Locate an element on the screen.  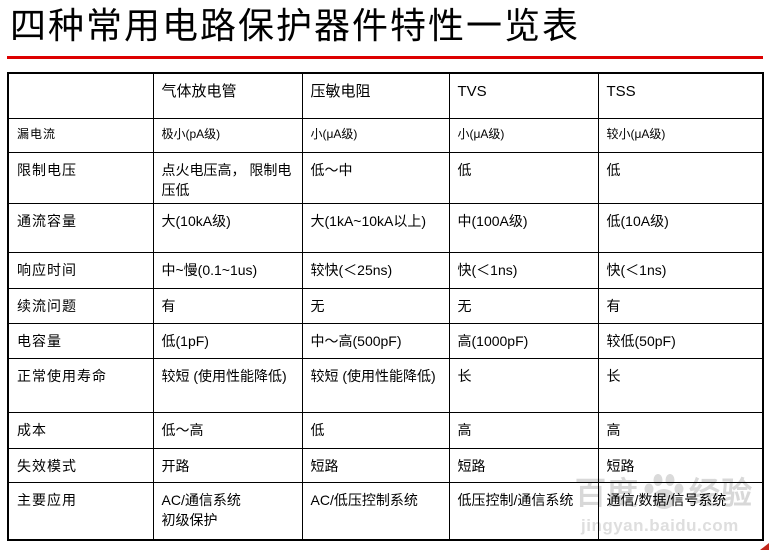
table-cell: 低压控制/通信系统 is located at coordinates (523, 511).